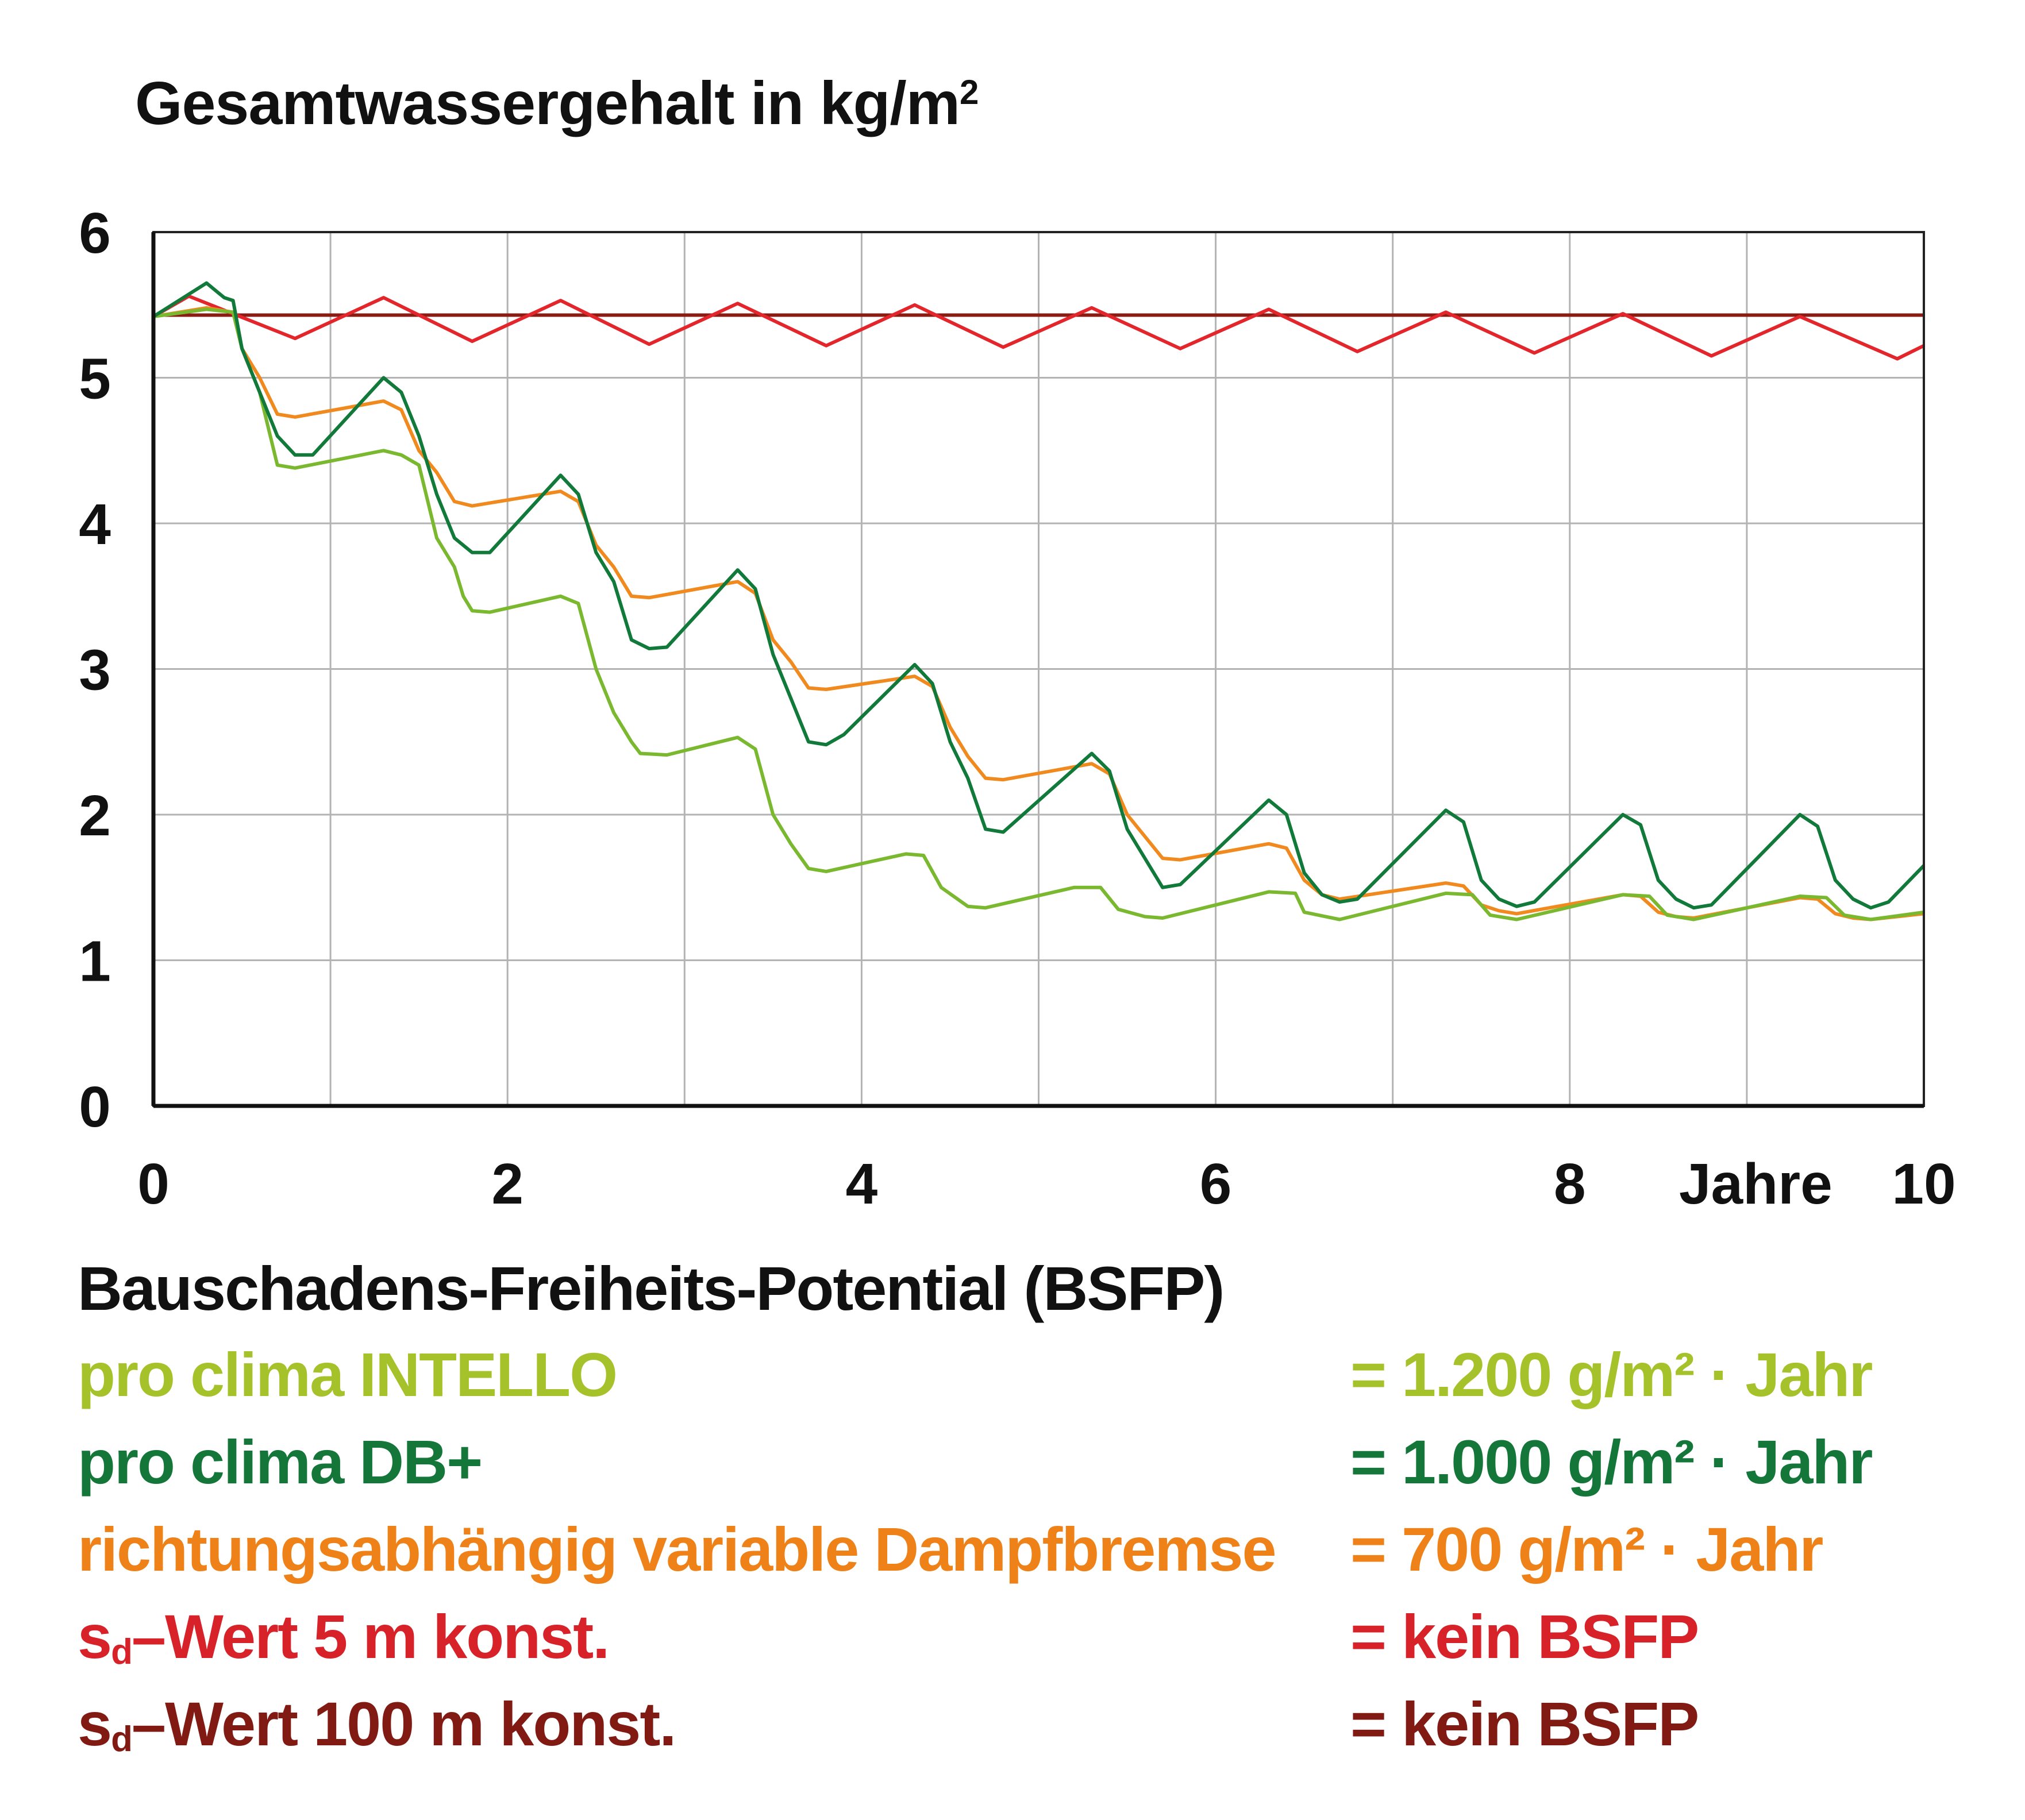  Describe the element at coordinates (862, 1184) in the screenshot. I see `x-tick-label: 4` at that location.